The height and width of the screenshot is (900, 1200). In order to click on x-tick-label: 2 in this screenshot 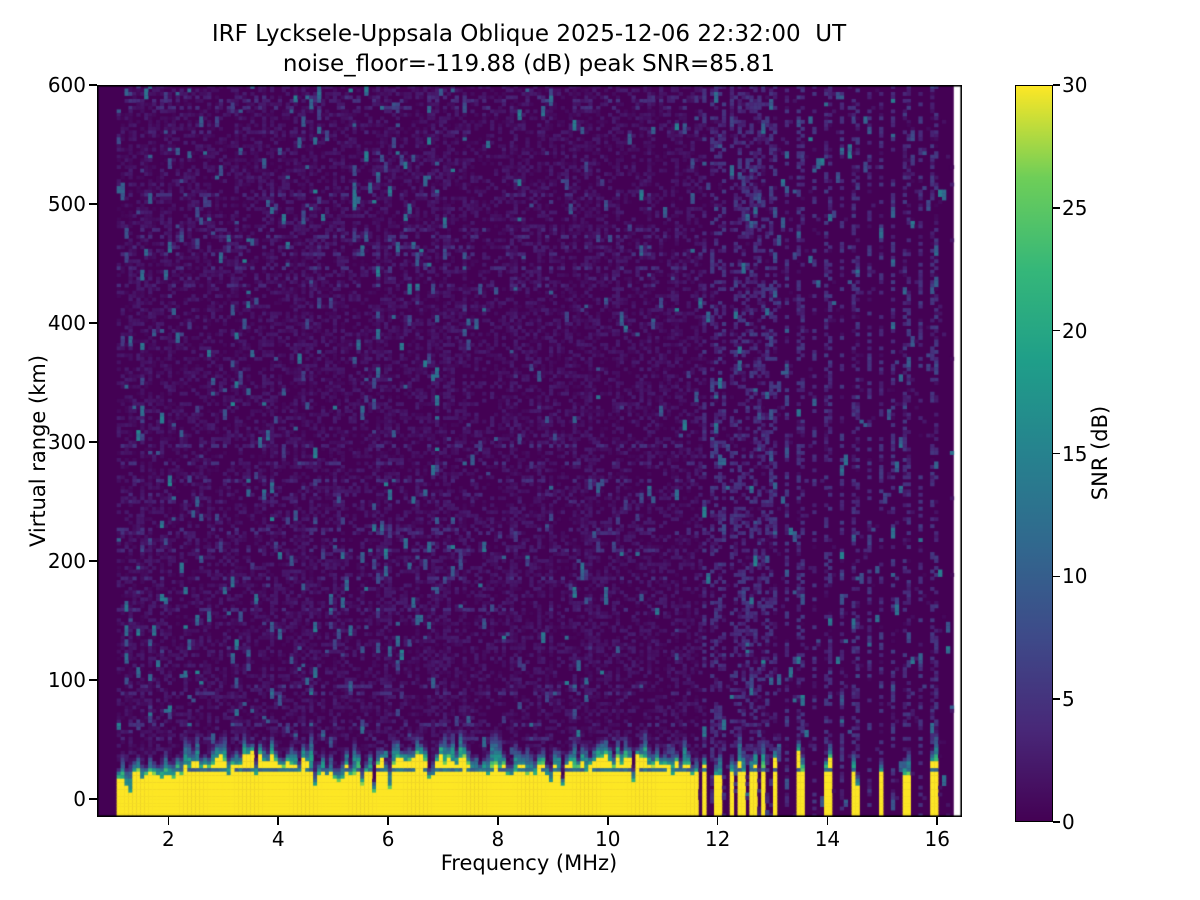, I will do `click(168, 839)`.